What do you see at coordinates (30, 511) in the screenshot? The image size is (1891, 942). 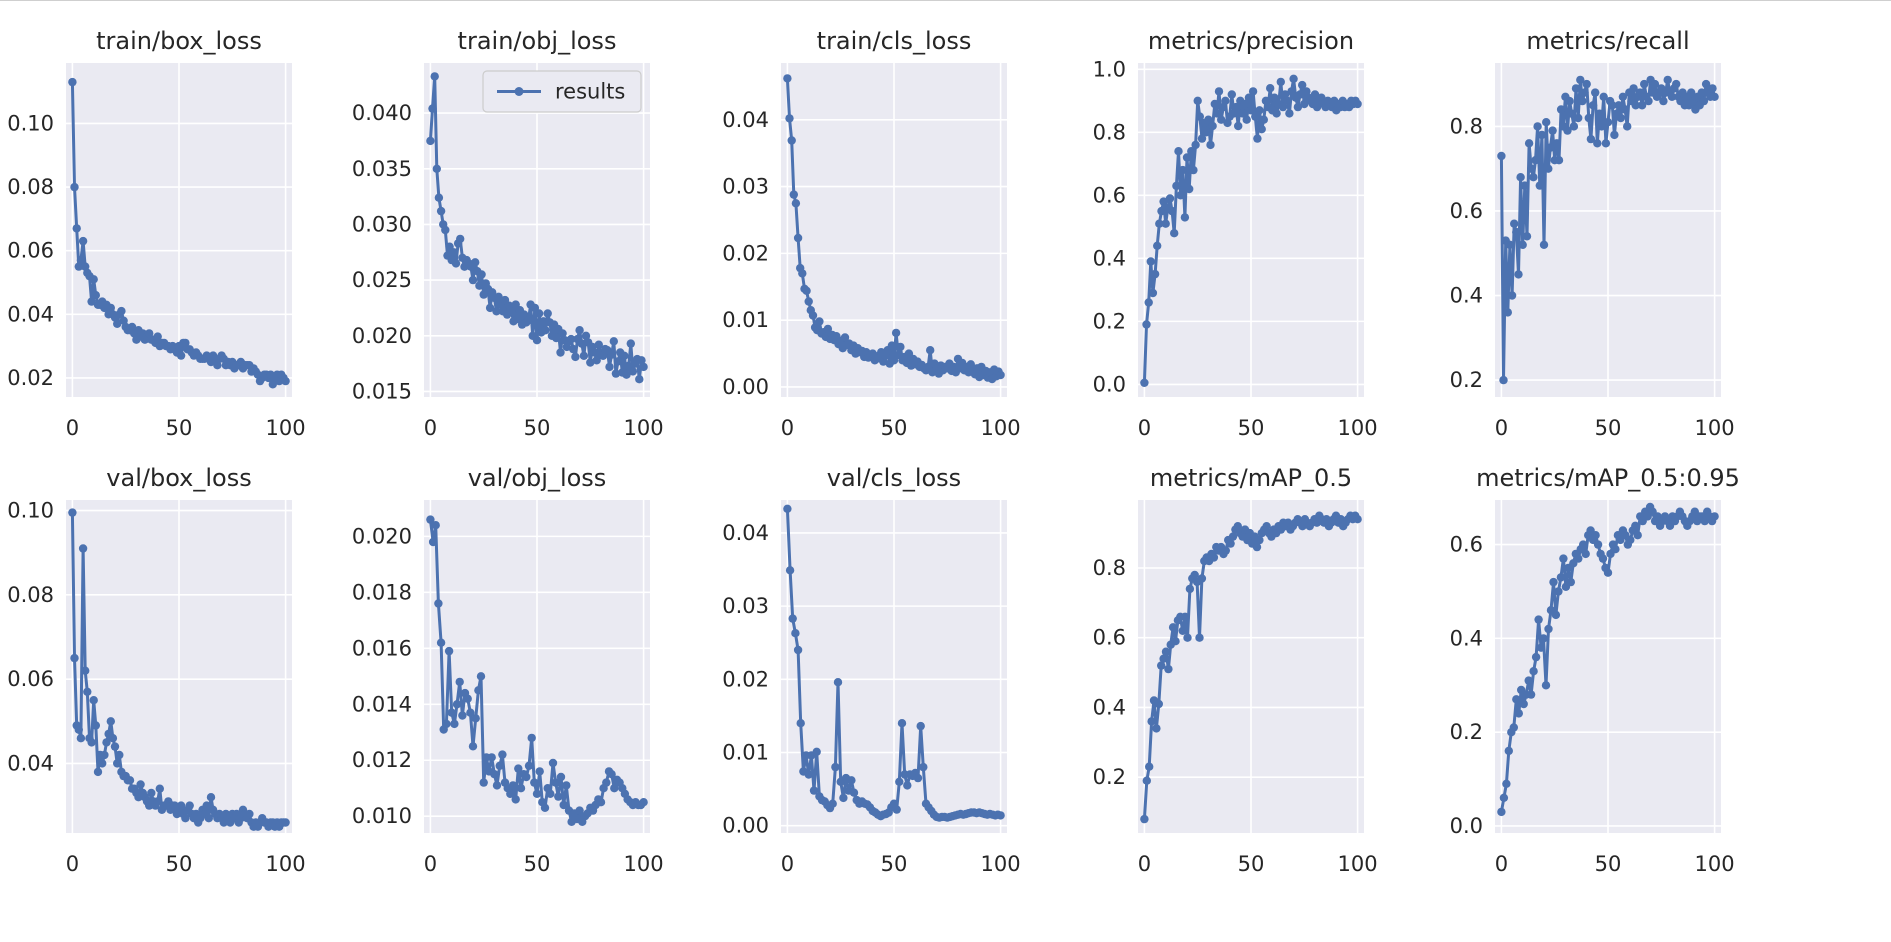 I see `y-tick-label: 0.10` at bounding box center [30, 511].